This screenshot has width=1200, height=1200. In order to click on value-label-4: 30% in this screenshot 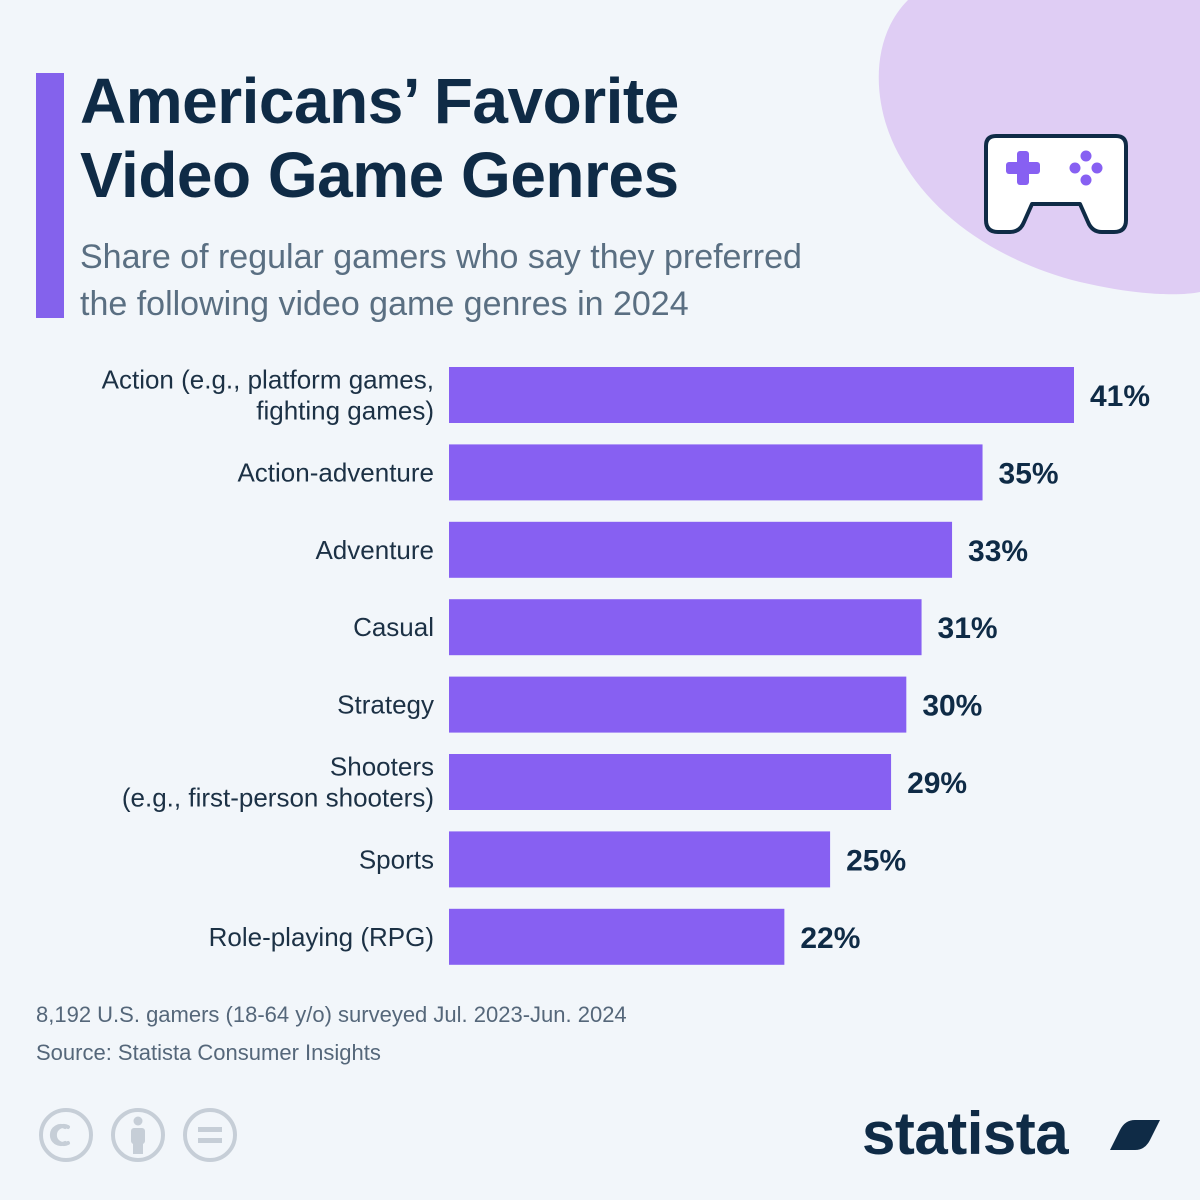, I will do `click(952, 706)`.